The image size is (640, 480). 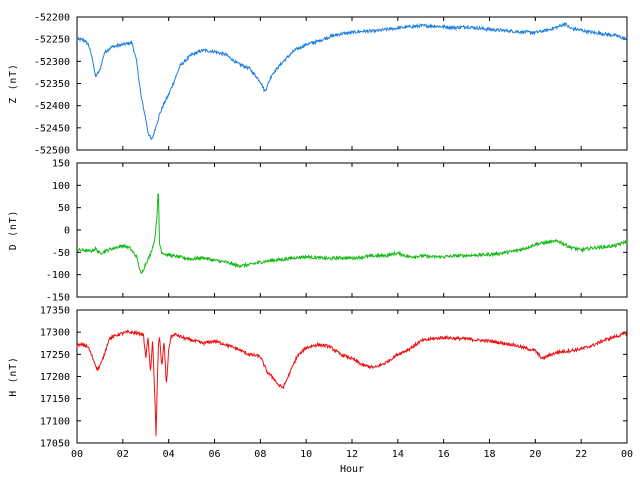 What do you see at coordinates (169, 454) in the screenshot?
I see `x-tick-label: 04` at bounding box center [169, 454].